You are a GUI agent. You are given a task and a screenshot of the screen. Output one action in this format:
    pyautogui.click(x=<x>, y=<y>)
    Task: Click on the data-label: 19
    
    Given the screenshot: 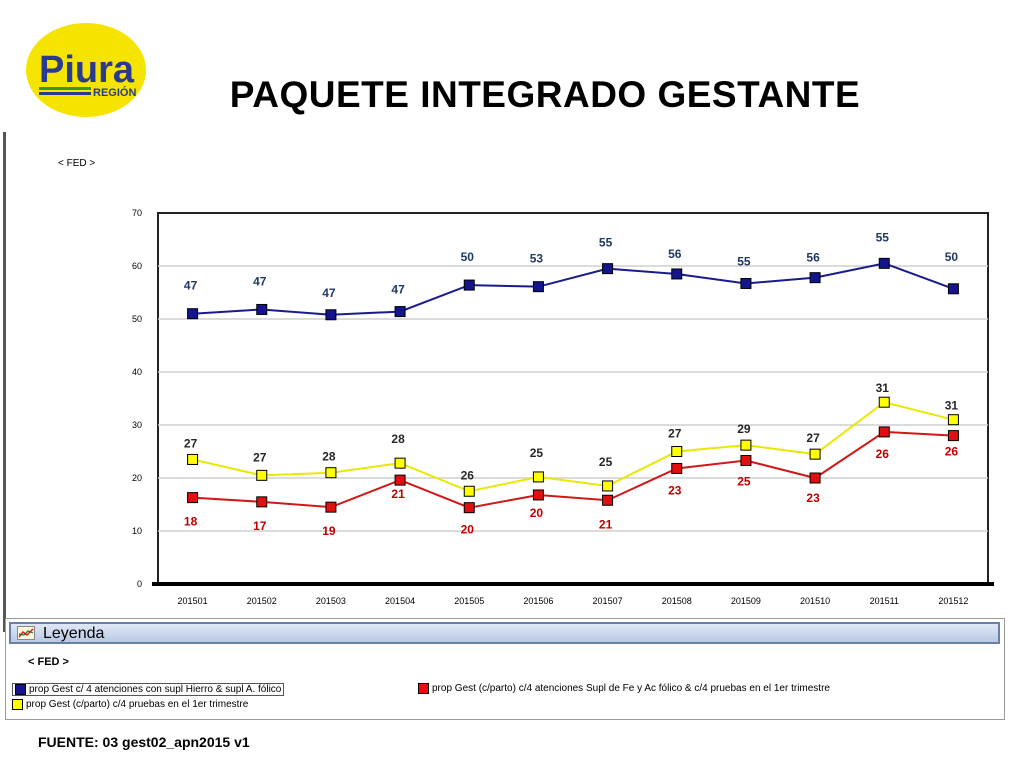 What is the action you would take?
    pyautogui.click(x=329, y=531)
    